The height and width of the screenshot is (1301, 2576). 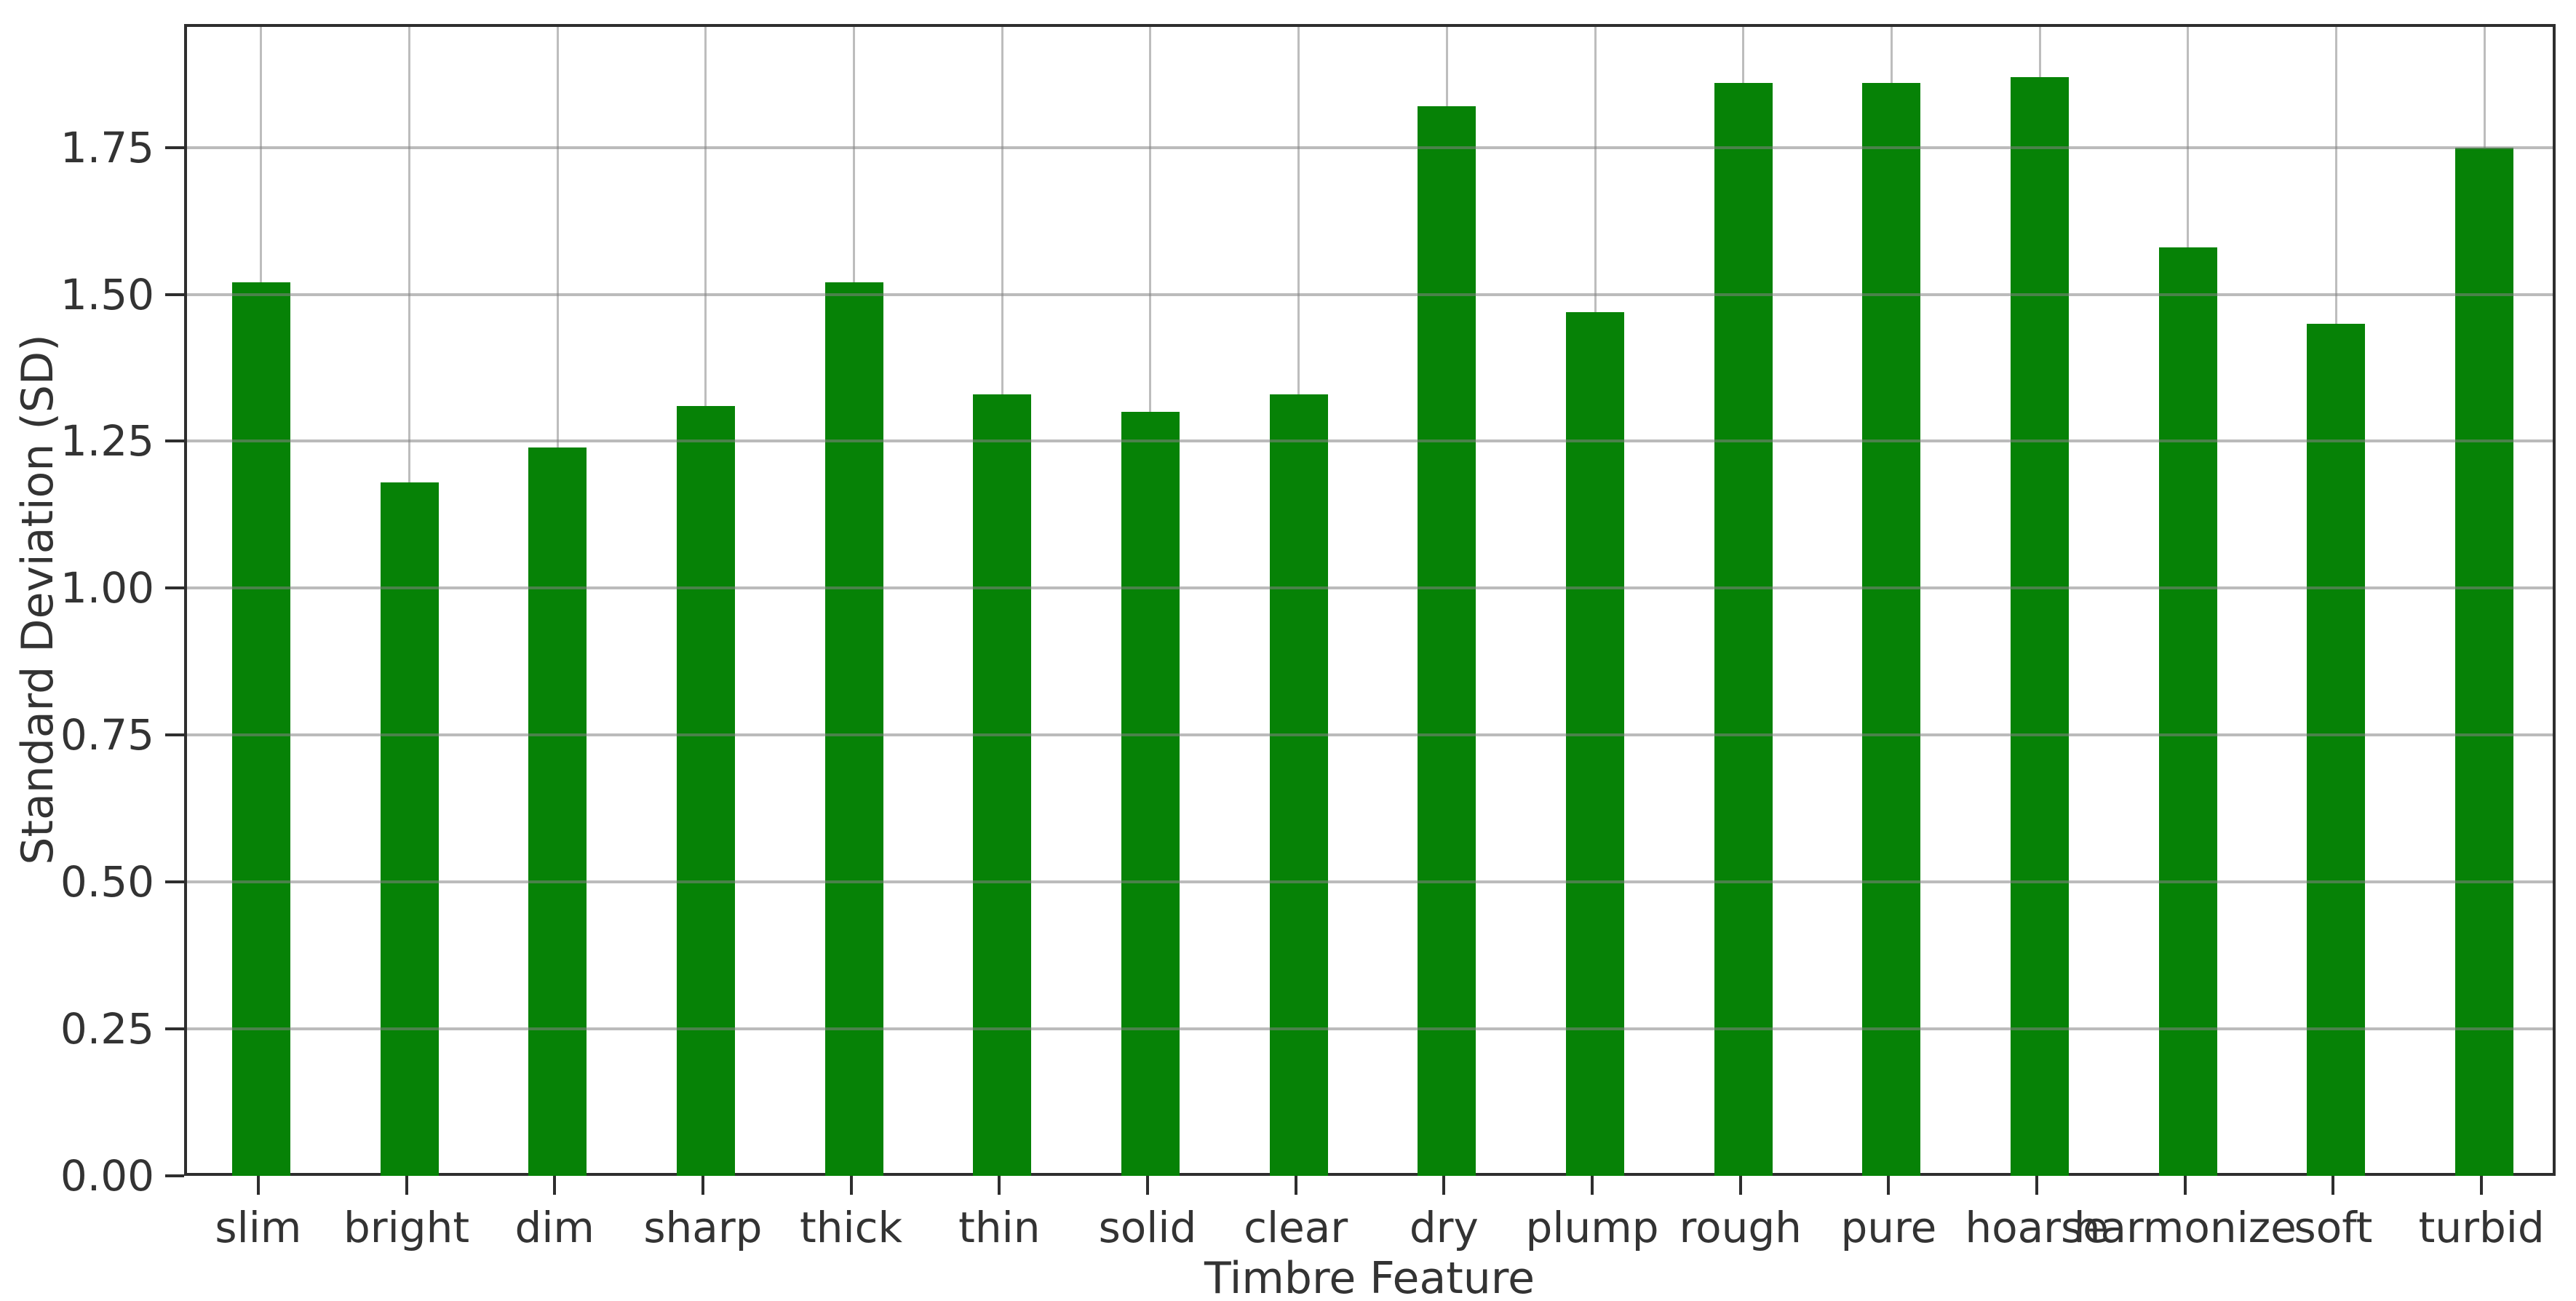 What do you see at coordinates (1740, 1227) in the screenshot?
I see `x-tick-label-rough: rough` at bounding box center [1740, 1227].